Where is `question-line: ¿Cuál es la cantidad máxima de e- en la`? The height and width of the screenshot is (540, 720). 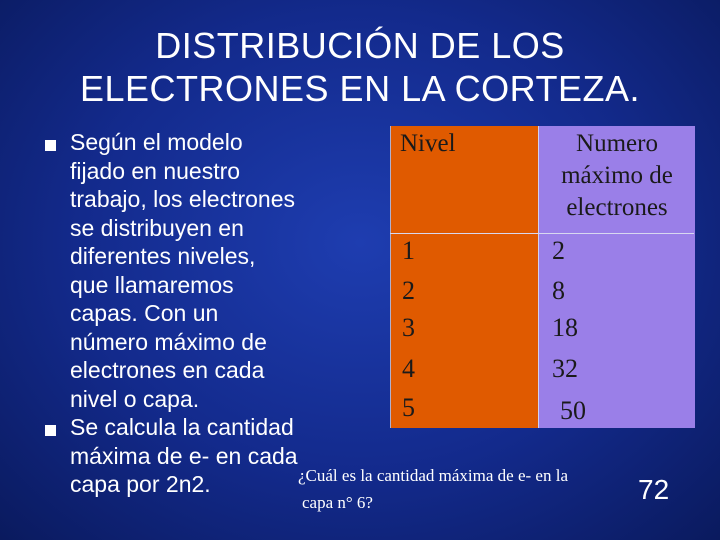
question-line: ¿Cuál es la cantidad máxima de e- en la is located at coordinates (433, 475).